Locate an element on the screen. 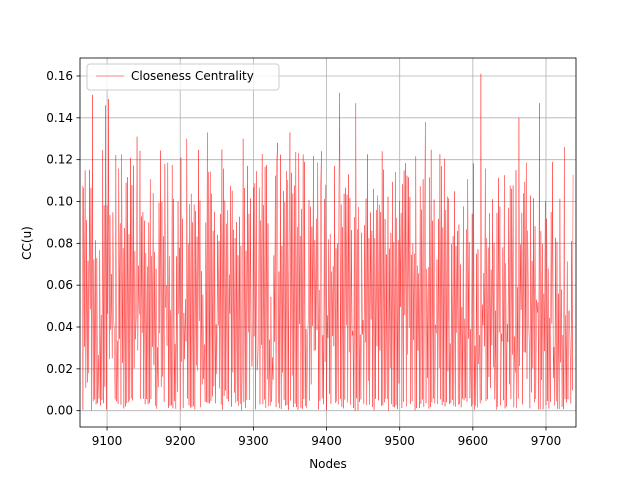 This screenshot has width=640, height=480. y-tick-label: 0.10 is located at coordinates (59, 202).